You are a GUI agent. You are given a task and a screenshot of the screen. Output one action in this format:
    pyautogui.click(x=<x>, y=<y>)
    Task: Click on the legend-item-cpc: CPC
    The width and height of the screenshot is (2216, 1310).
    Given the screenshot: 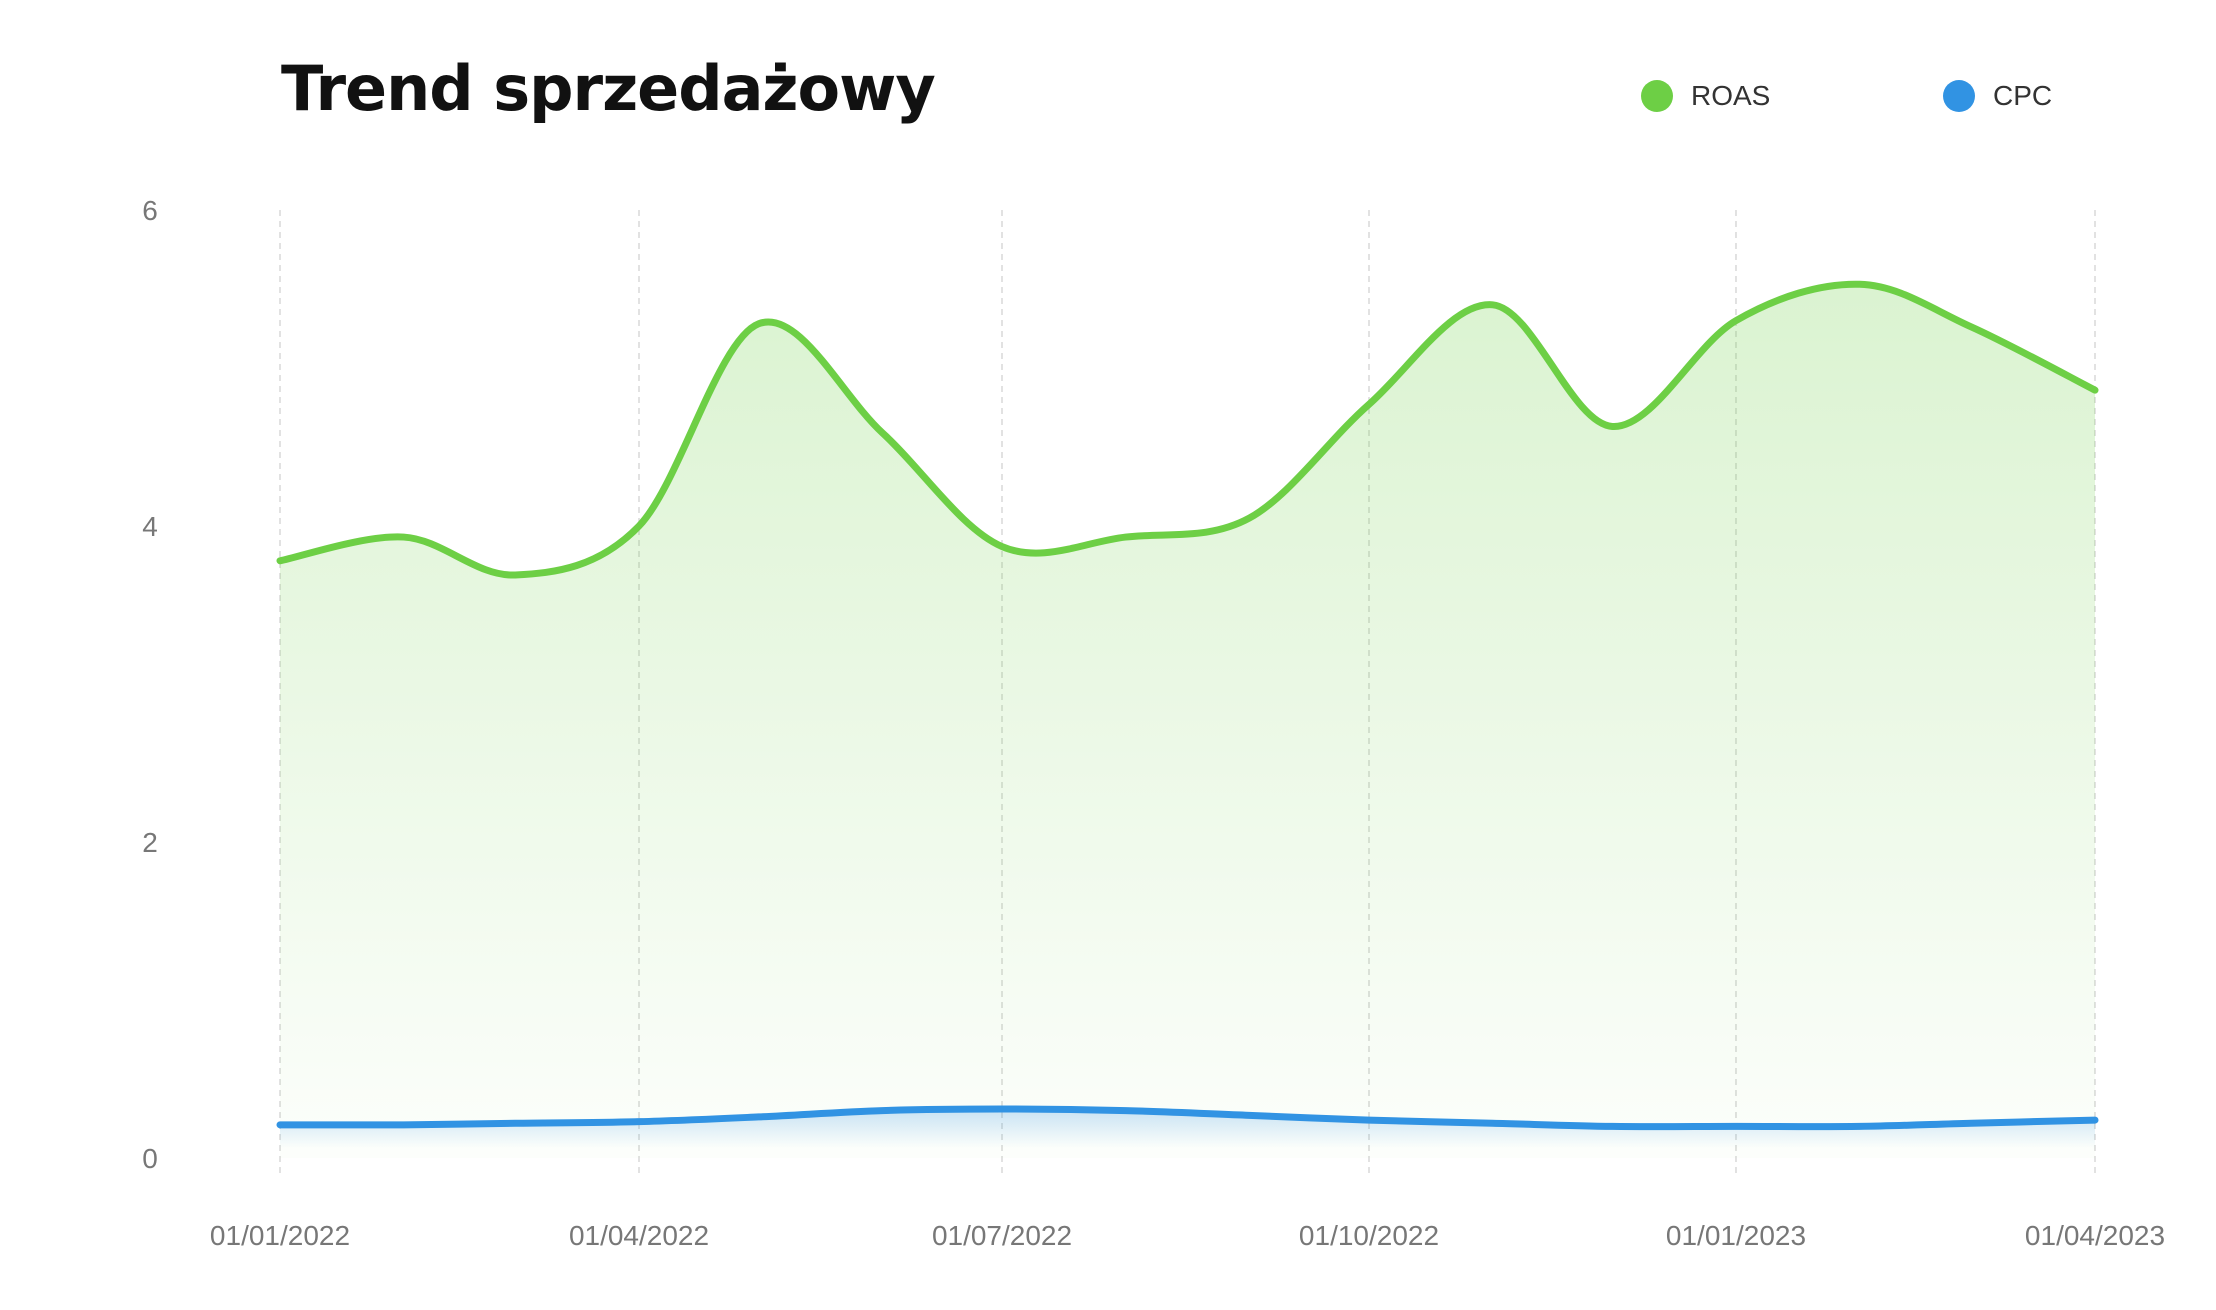 What is the action you would take?
    pyautogui.click(x=1997, y=96)
    